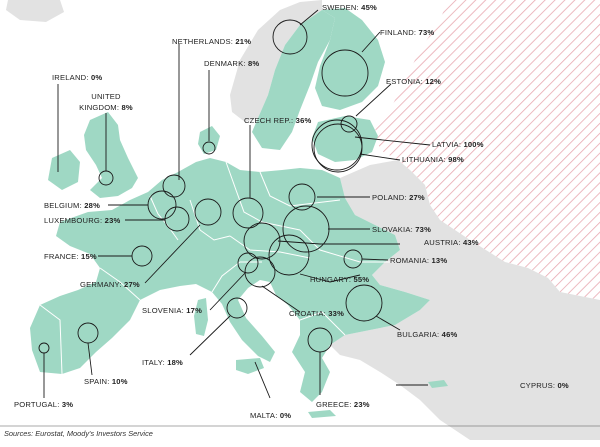 This screenshot has width=600, height=447. Describe the element at coordinates (70, 256) in the screenshot. I see `label-france: FRANCE: 15%` at that location.